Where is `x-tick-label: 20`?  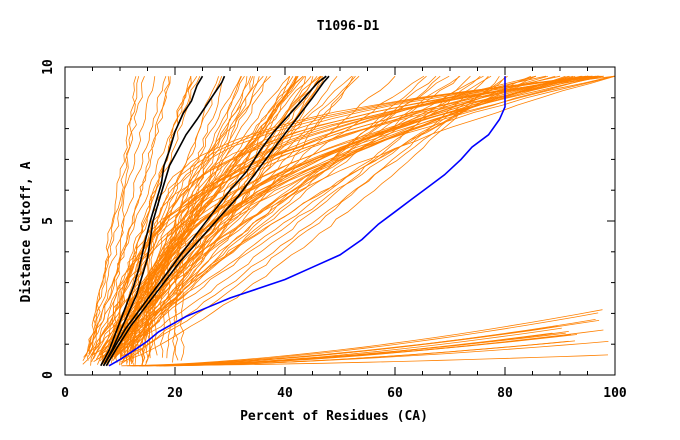
x-tick-label: 20 is located at coordinates (175, 393).